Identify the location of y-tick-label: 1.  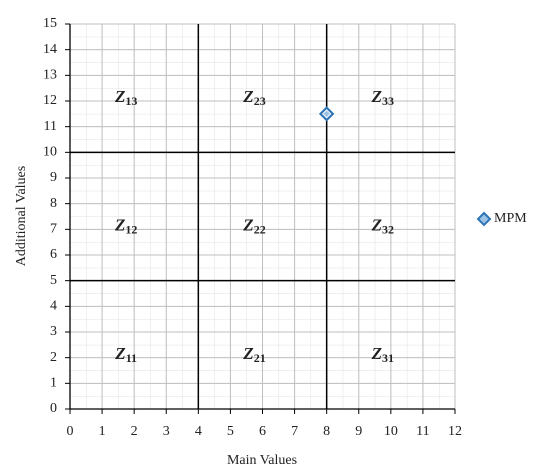
(53, 383).